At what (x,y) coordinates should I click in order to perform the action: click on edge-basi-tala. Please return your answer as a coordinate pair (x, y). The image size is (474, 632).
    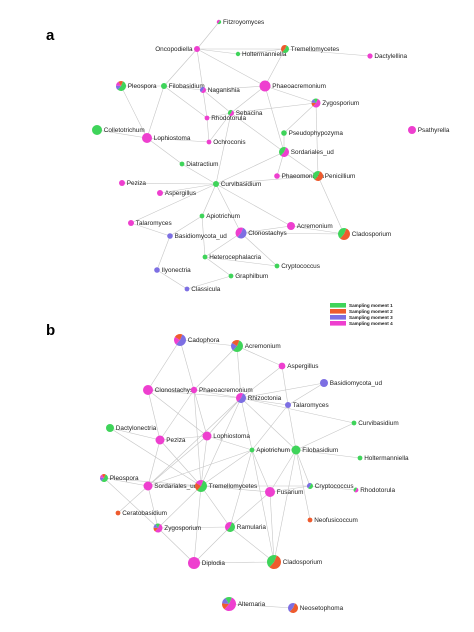
    Looking at the image, I should click on (150, 229).